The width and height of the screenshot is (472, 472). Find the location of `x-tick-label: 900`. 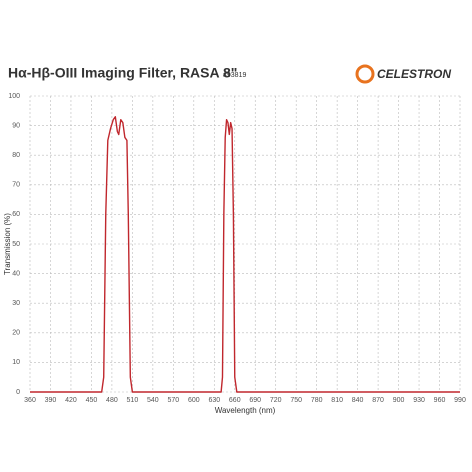

x-tick-label: 900 is located at coordinates (399, 400).